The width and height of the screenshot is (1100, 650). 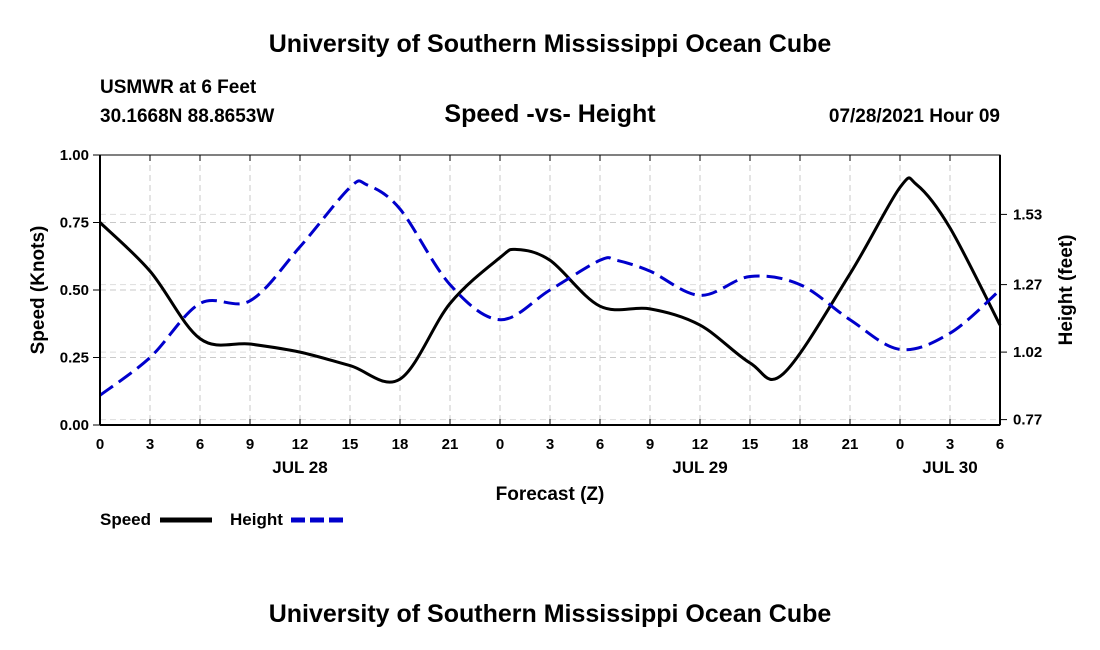 What do you see at coordinates (74, 358) in the screenshot?
I see `y-tick-label: 0.25` at bounding box center [74, 358].